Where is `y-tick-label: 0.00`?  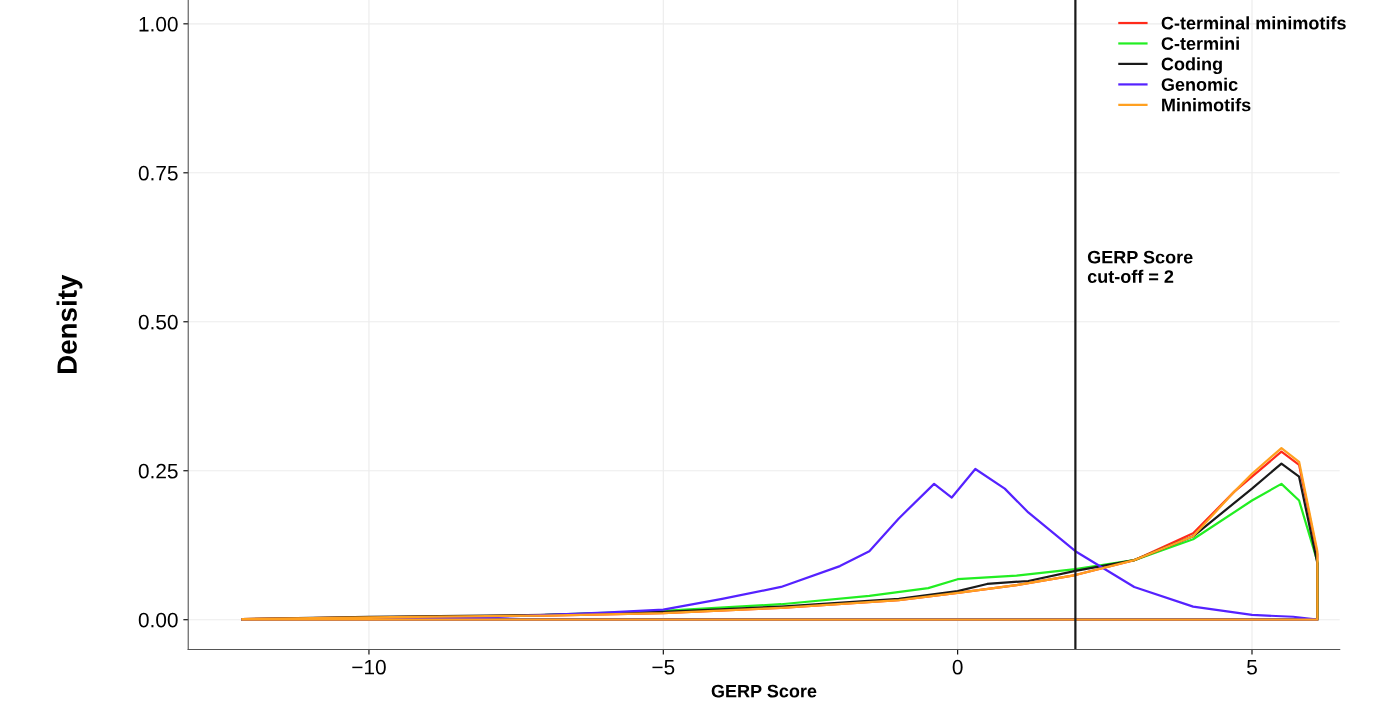 y-tick-label: 0.00 is located at coordinates (158, 620).